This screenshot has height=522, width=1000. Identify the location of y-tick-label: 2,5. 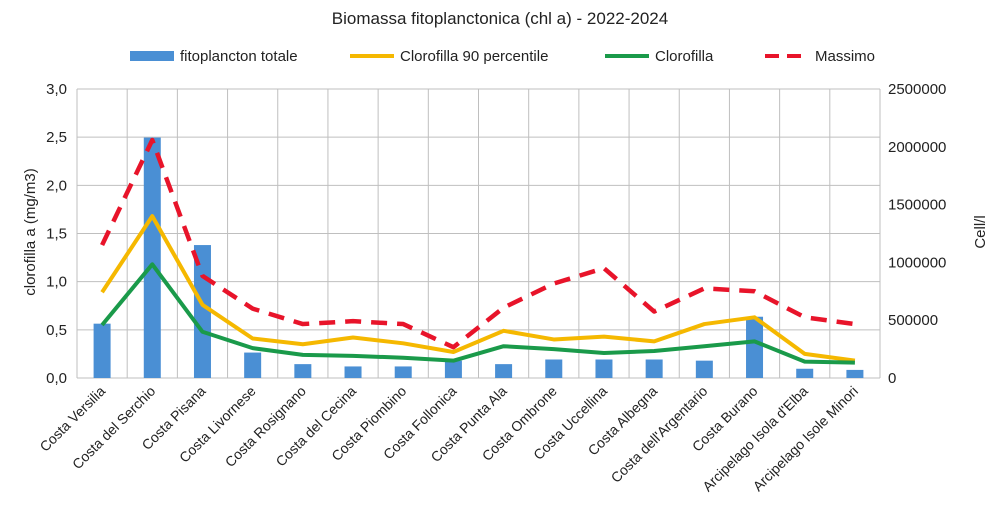
(56, 137).